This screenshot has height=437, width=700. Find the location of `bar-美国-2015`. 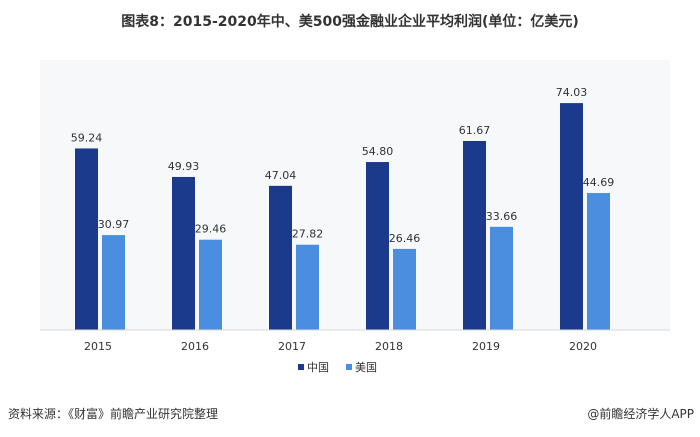

bar-美国-2015 is located at coordinates (113, 282).